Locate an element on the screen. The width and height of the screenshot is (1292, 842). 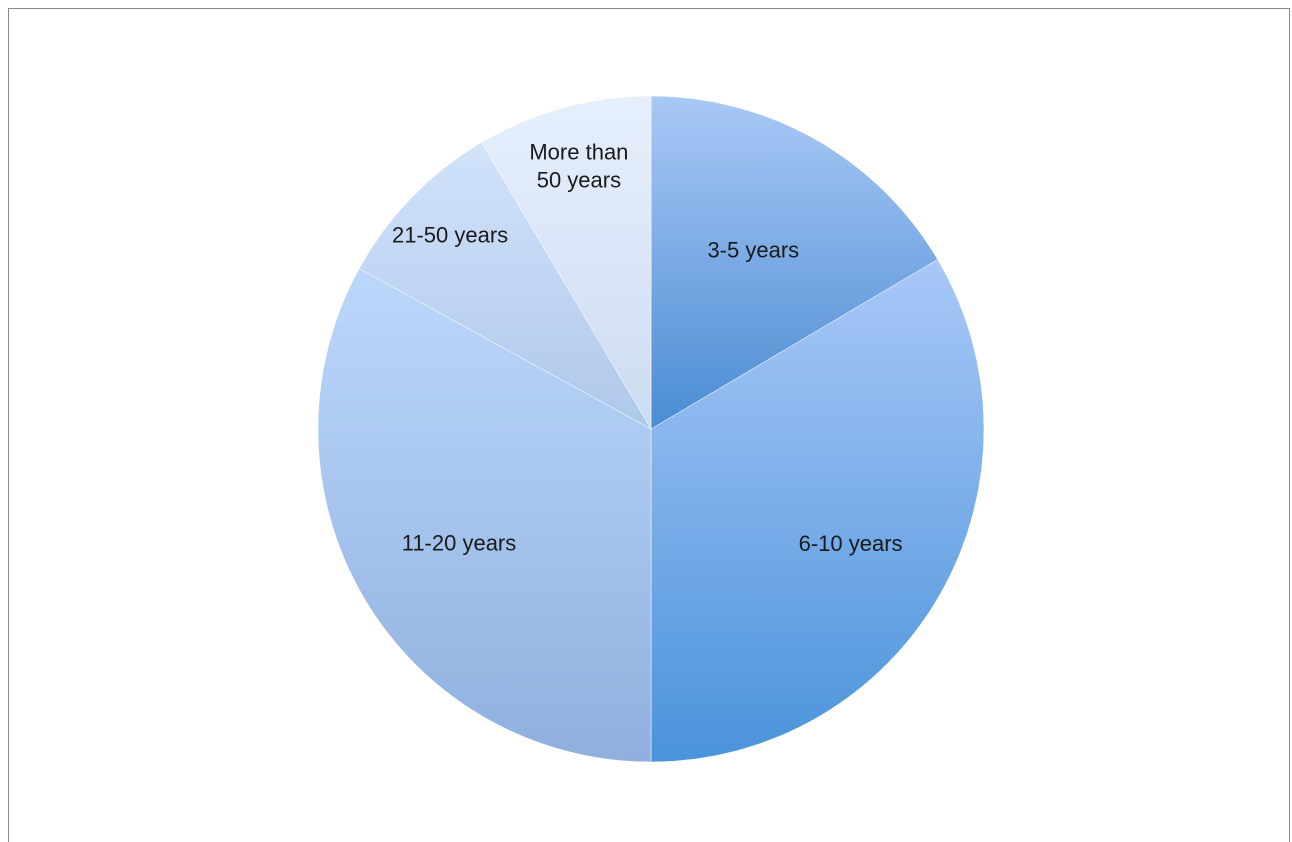
slice-label-more-than-50-years: More than 50 years is located at coordinates (578, 166).